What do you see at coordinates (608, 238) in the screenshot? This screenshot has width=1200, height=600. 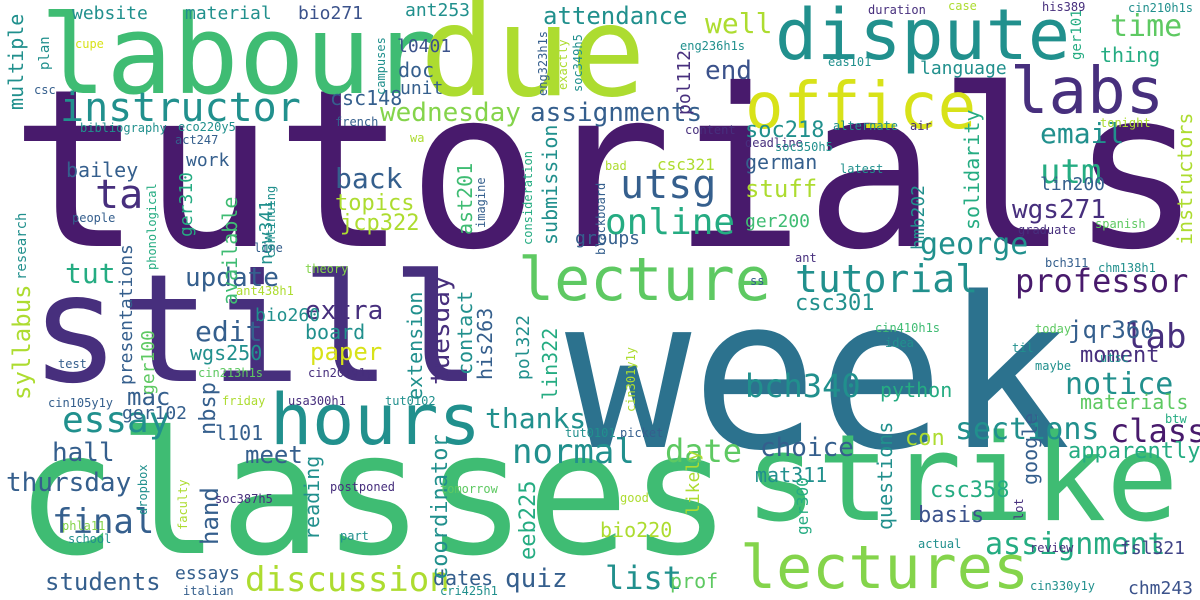 I see `word-groups: groups` at bounding box center [608, 238].